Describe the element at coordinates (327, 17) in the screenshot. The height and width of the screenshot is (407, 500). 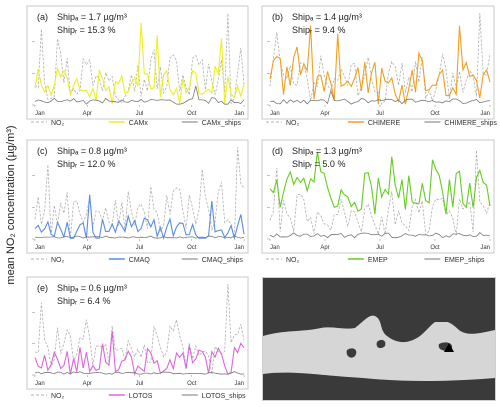
I see `ship-absolute-annotation: Shipₐ = 1.4 µg/m³` at that location.